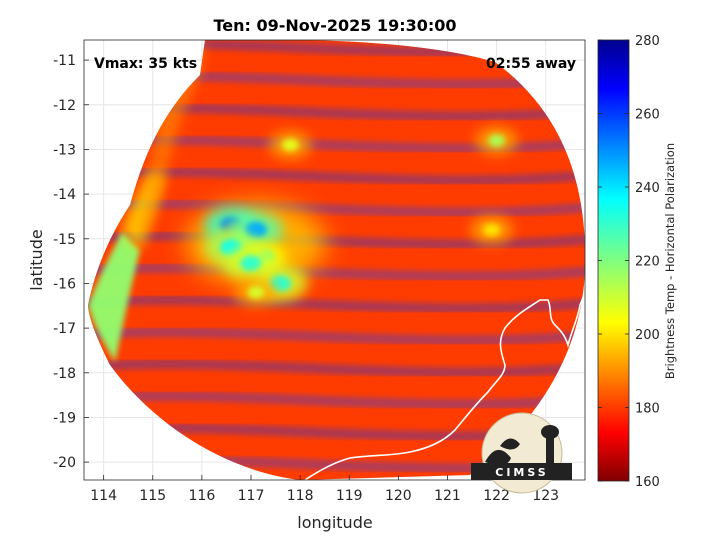 The width and height of the screenshot is (720, 540). What do you see at coordinates (64, 61) in the screenshot?
I see `y-tick-label: -11` at bounding box center [64, 61].